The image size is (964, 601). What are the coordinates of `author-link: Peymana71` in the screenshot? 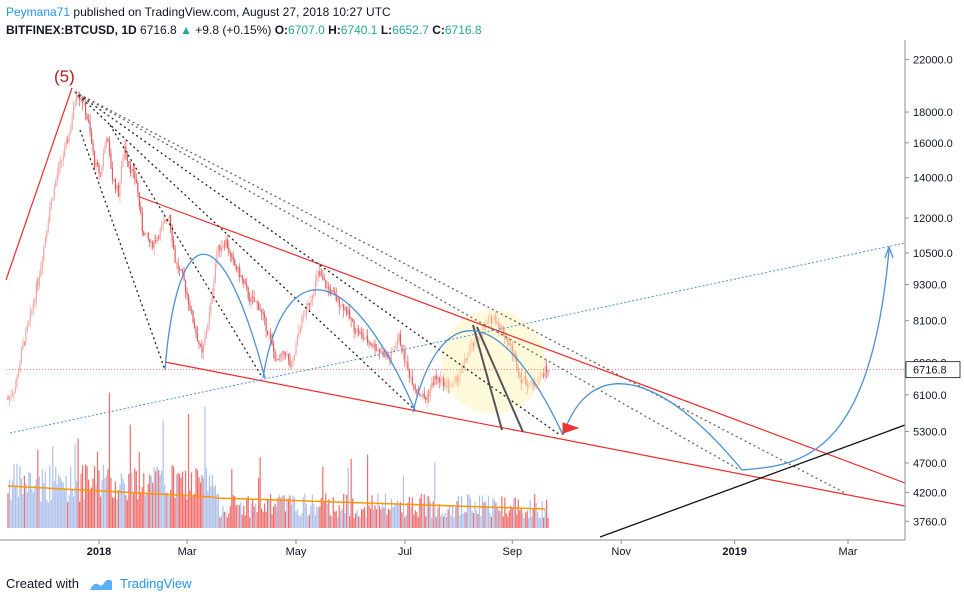 It's located at (38, 12).